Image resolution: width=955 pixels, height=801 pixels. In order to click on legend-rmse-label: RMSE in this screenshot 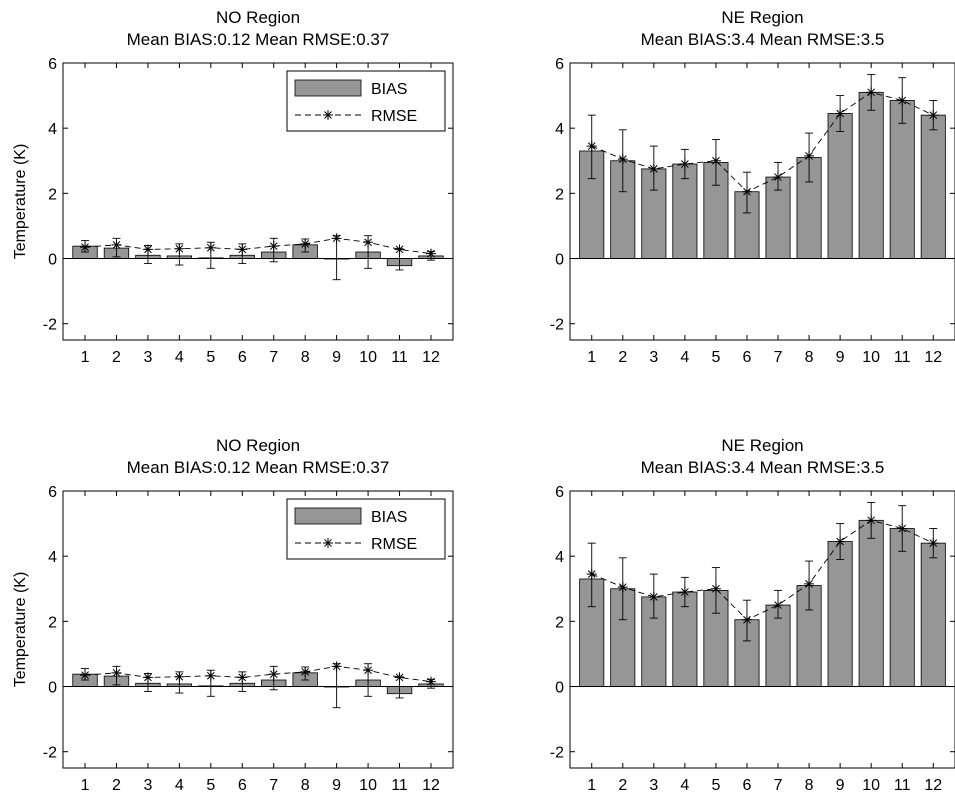, I will do `click(394, 116)`.